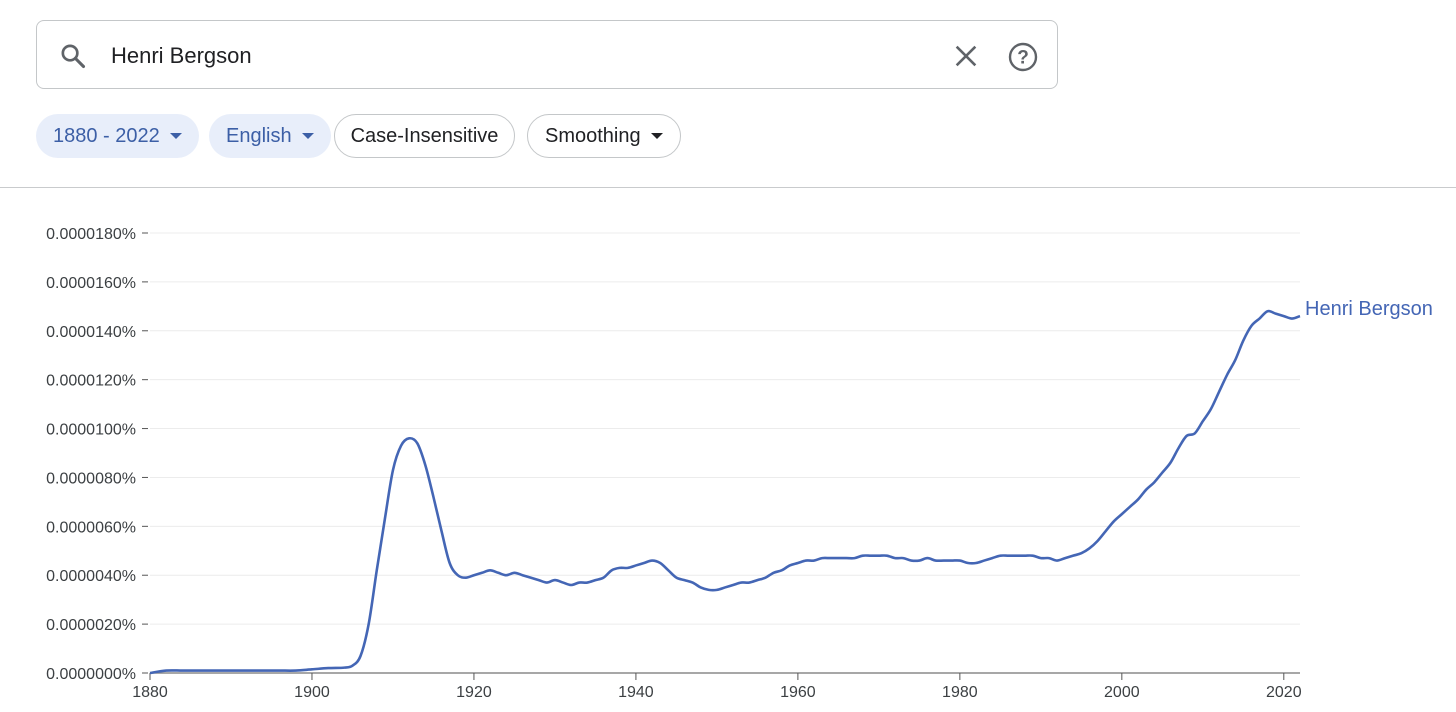  I want to click on corpus-dropdown: English, so click(270, 136).